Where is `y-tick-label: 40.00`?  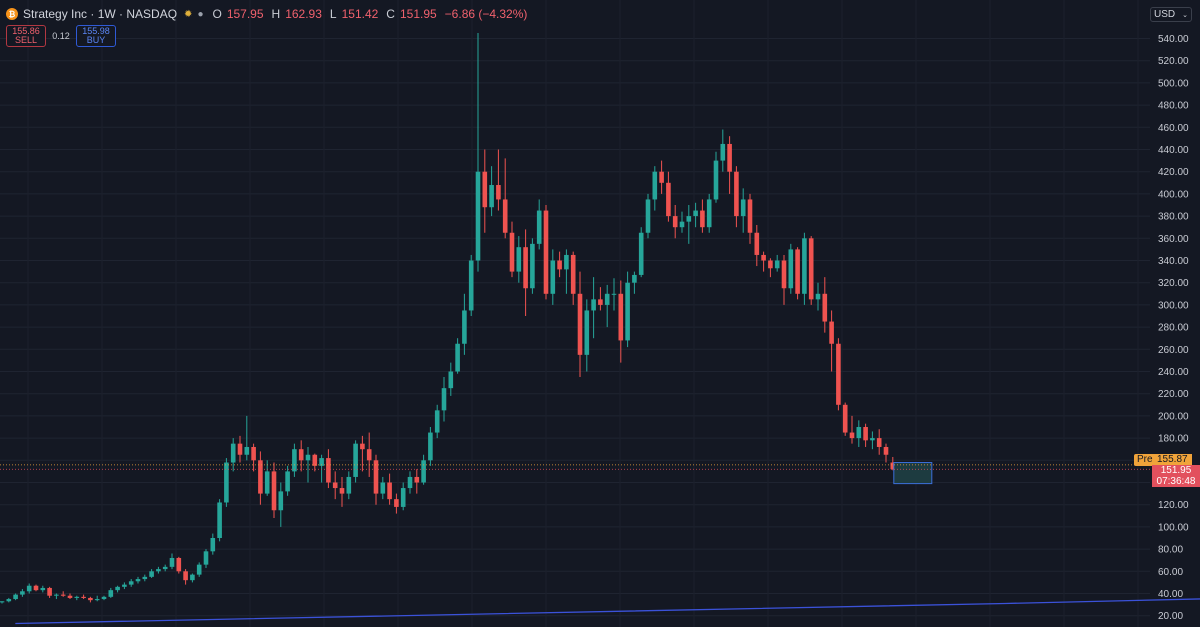 y-tick-label: 40.00 is located at coordinates (1170, 594).